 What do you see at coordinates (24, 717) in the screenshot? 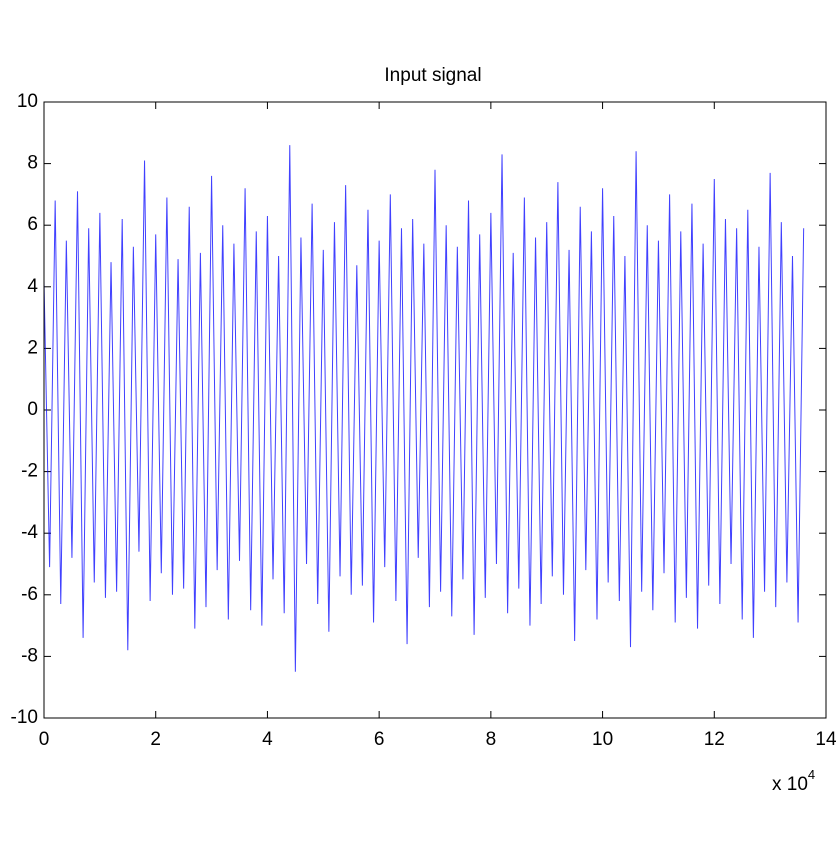
I see `y-tick-label: -10` at bounding box center [24, 717].